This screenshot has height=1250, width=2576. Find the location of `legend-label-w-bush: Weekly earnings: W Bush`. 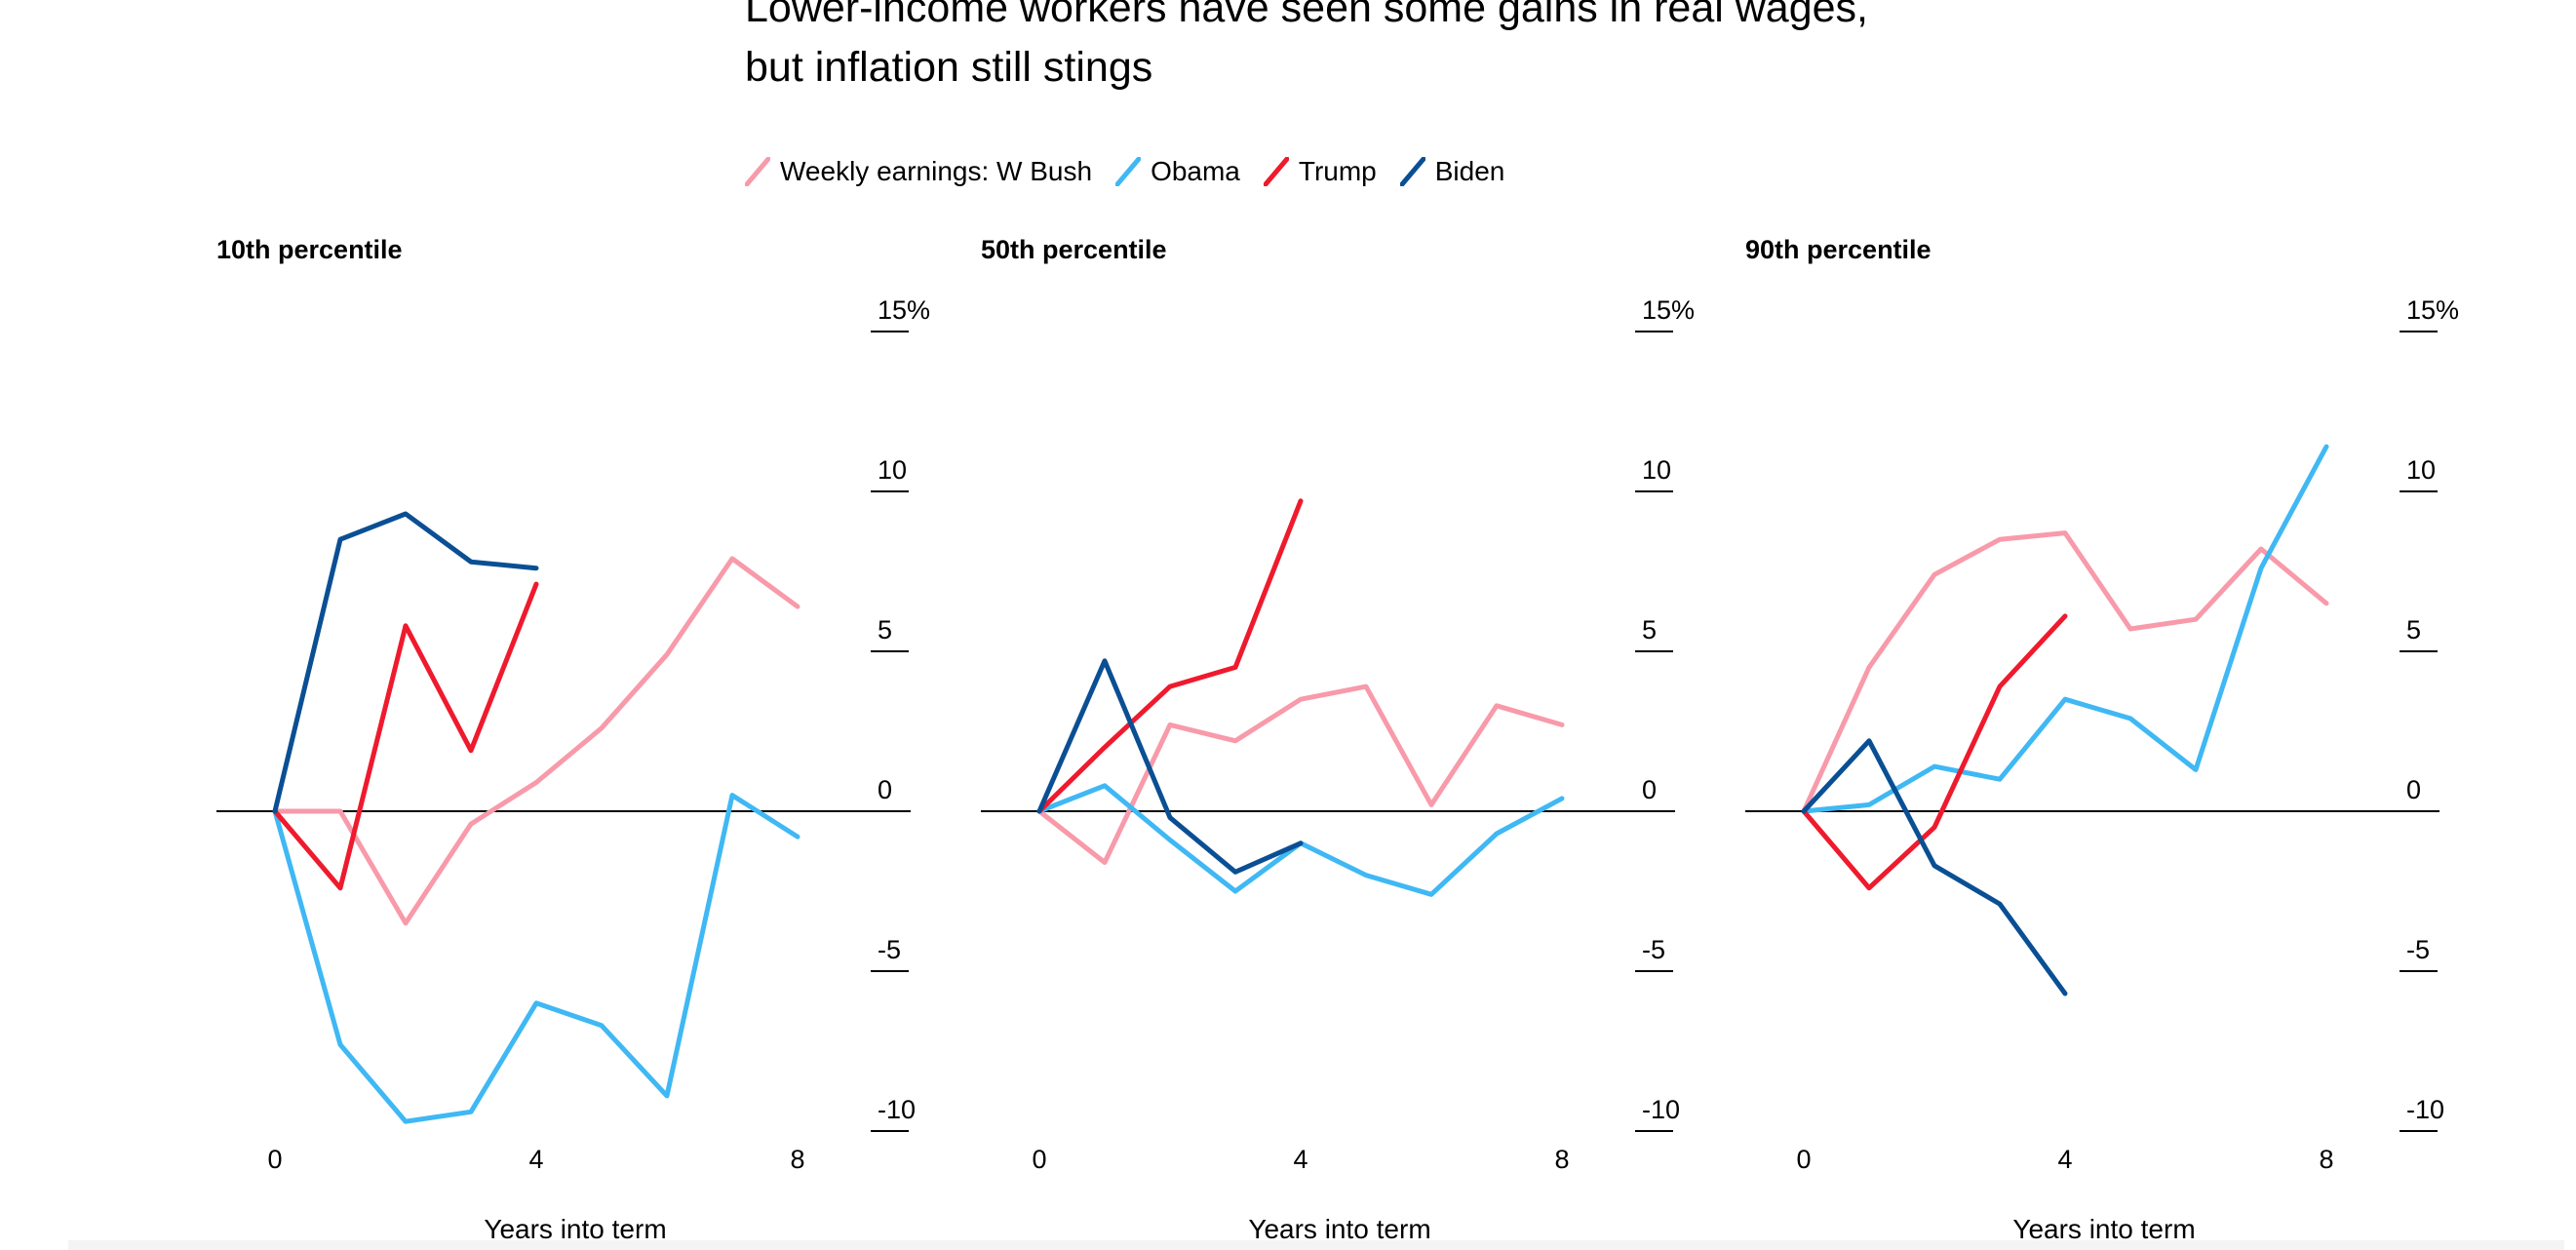

legend-label-w-bush: Weekly earnings: W Bush is located at coordinates (936, 171).